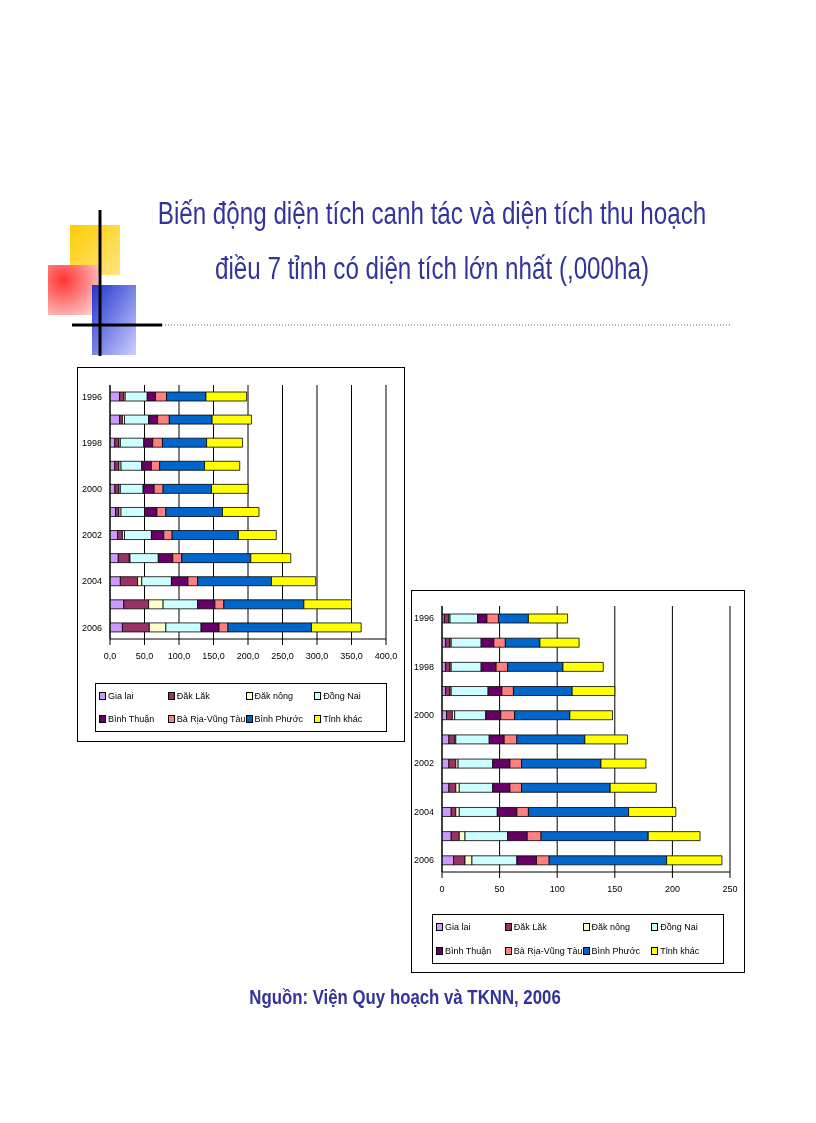 Image resolution: width=816 pixels, height=1123 pixels. What do you see at coordinates (282, 656) in the screenshot?
I see `x-tick-label: 250,0` at bounding box center [282, 656].